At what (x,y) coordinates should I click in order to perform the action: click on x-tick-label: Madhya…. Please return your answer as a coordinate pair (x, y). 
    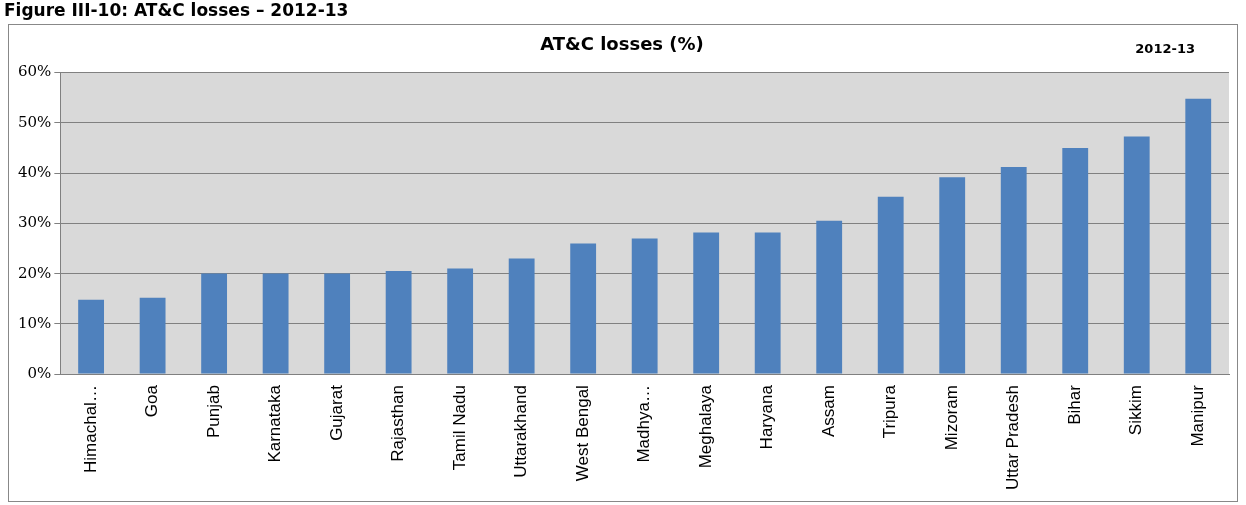
    Looking at the image, I should click on (644, 424).